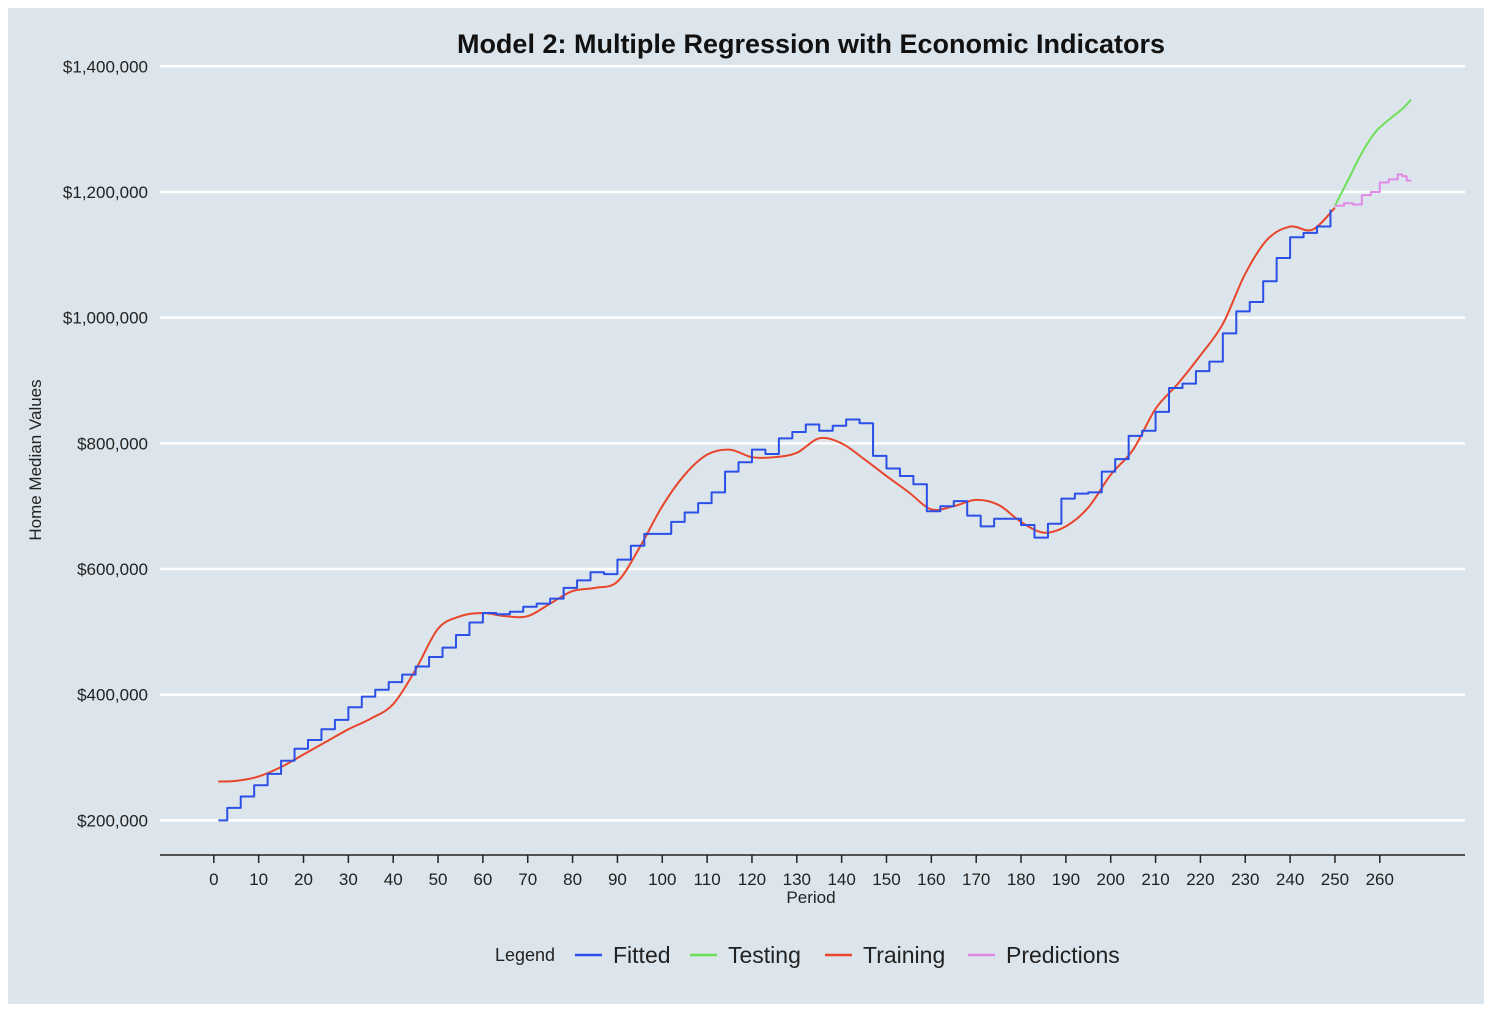 This screenshot has height=1010, width=1490. Describe the element at coordinates (707, 879) in the screenshot. I see `x-tick-label: 110` at that location.